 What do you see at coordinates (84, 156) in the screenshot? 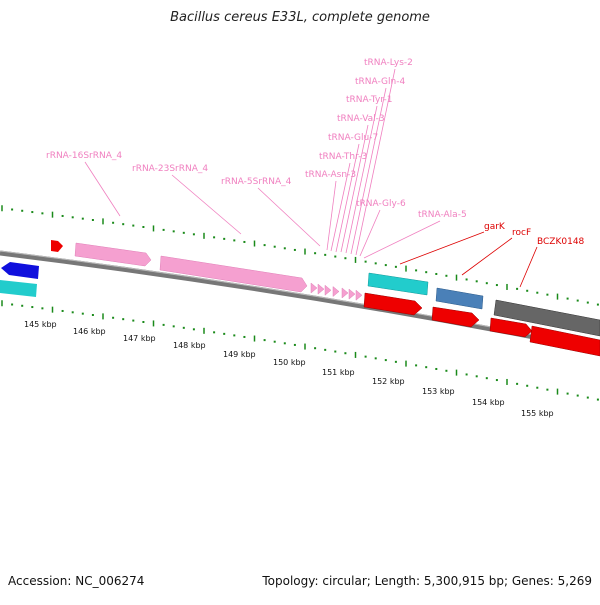
I see `rna-label-16s: rRNA-16SrRNA_4` at bounding box center [84, 156].